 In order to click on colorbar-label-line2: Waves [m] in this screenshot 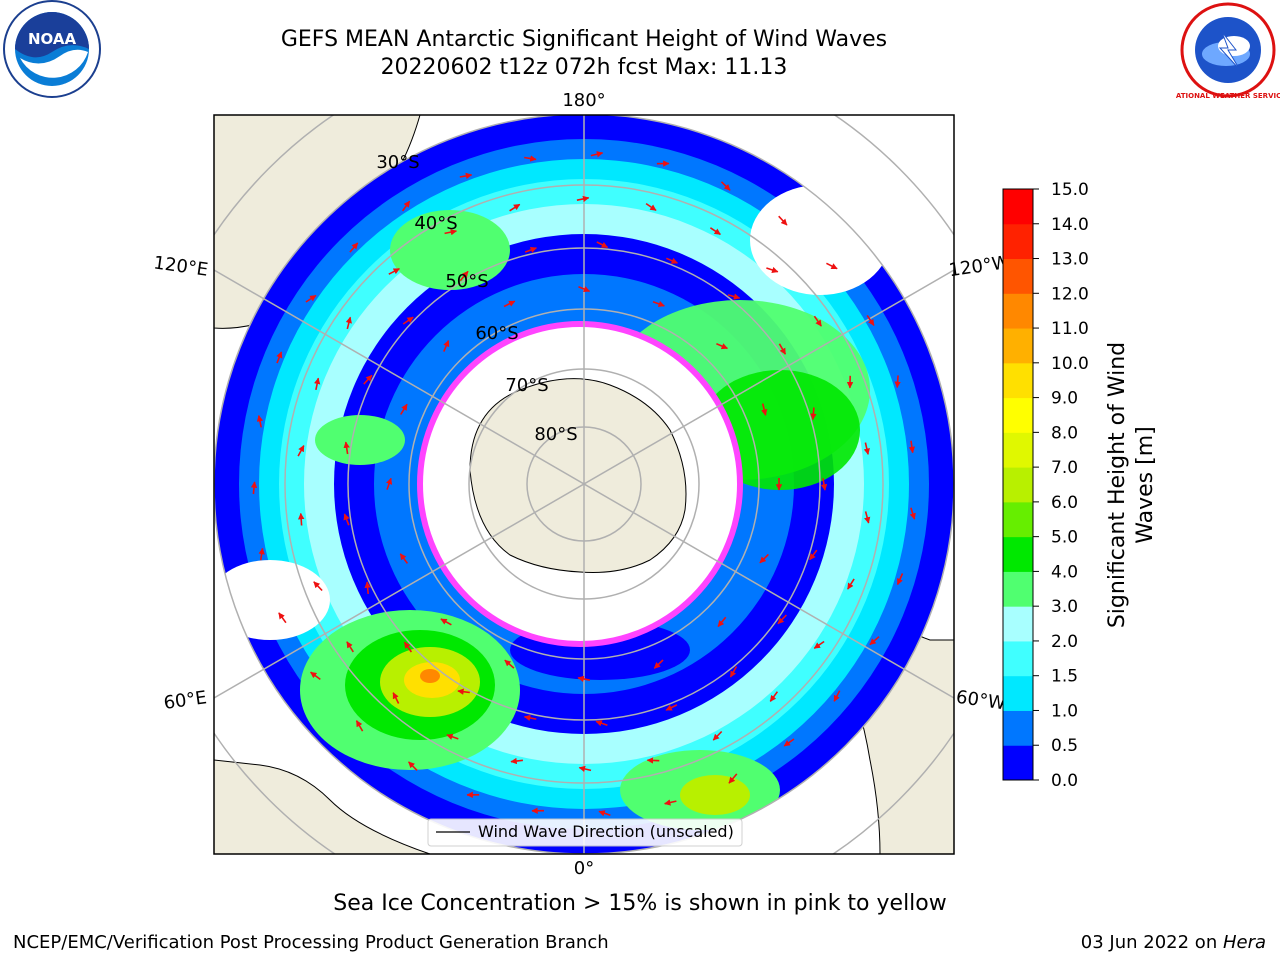, I will do `click(1145, 484)`.